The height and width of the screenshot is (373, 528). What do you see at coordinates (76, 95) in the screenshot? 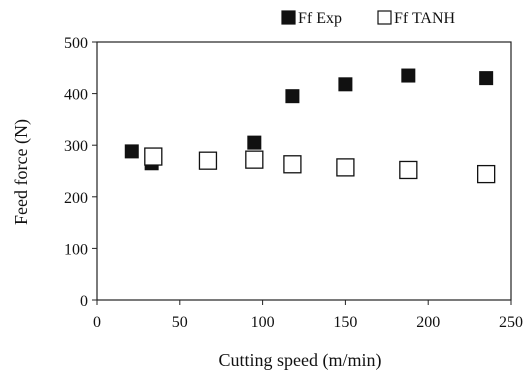
I see `y-tick-label: 400` at bounding box center [76, 95].